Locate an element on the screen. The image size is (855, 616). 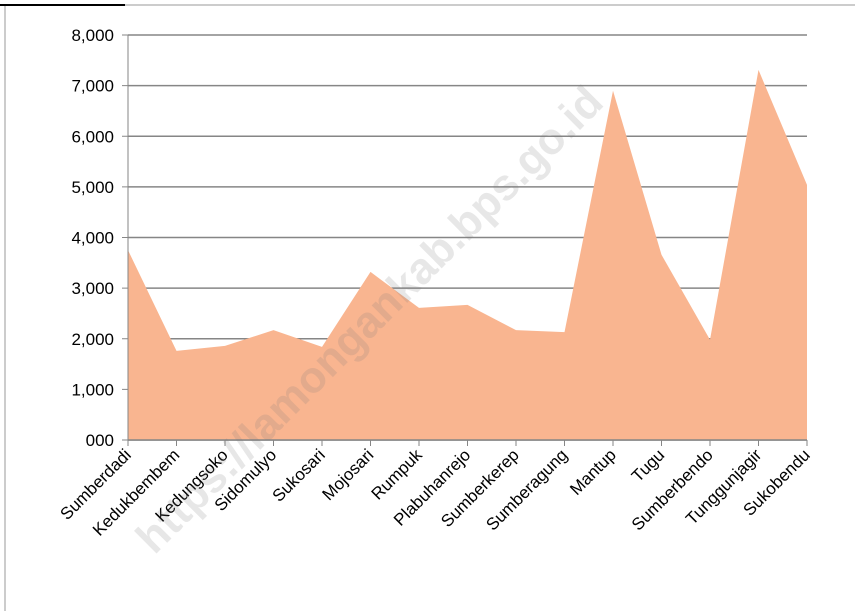
y-tick-label: 7,000 is located at coordinates (92, 86).